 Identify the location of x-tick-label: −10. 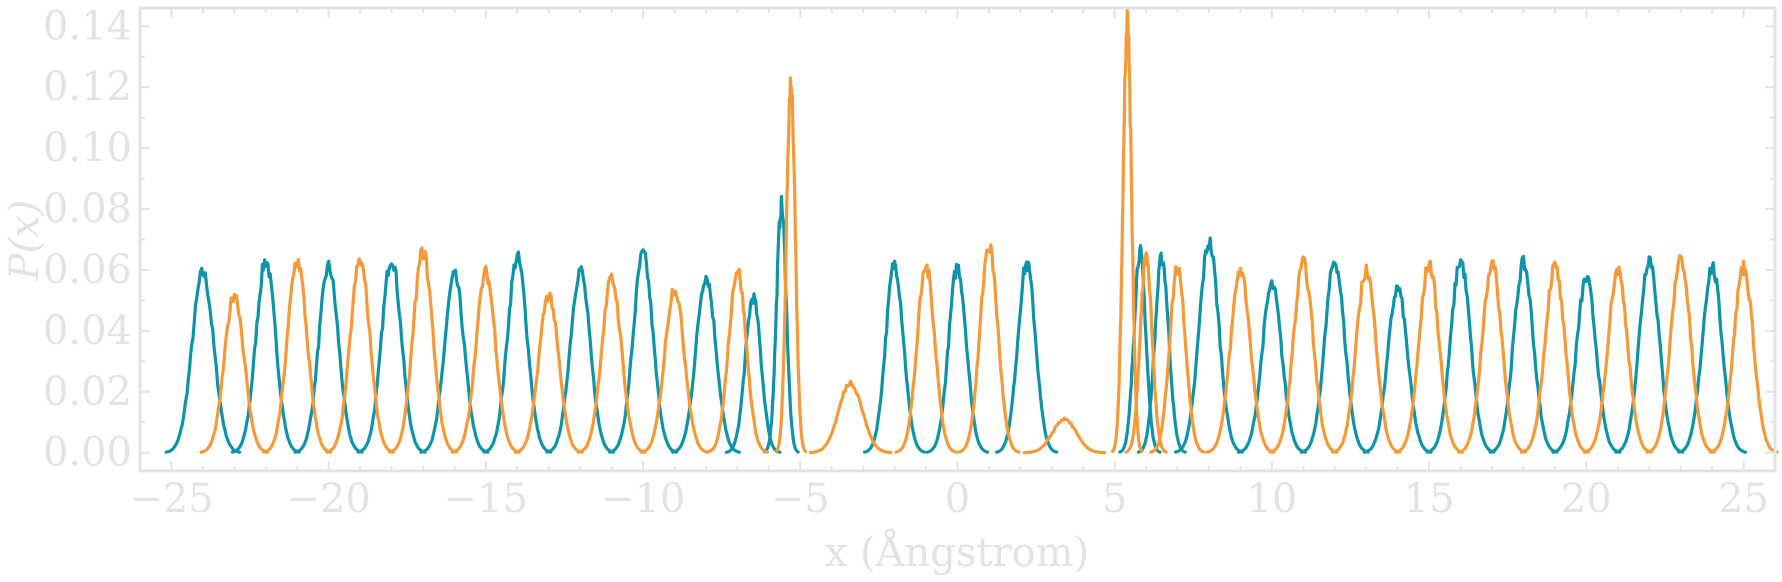
(643, 499).